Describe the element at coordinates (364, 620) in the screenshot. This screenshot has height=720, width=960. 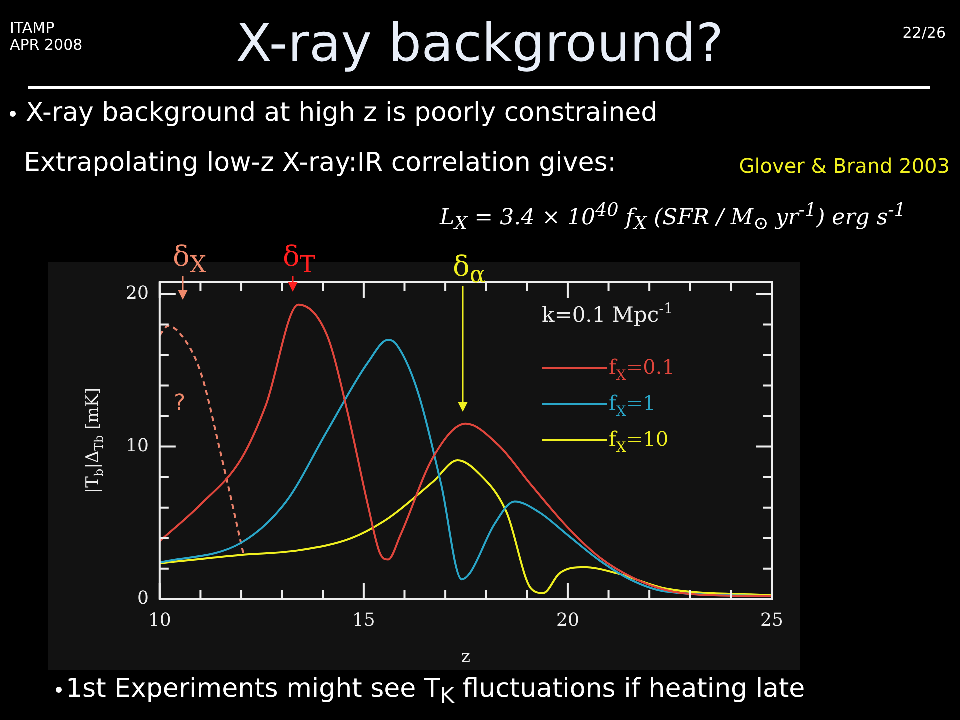
I see `x-tick-label: 15` at that location.